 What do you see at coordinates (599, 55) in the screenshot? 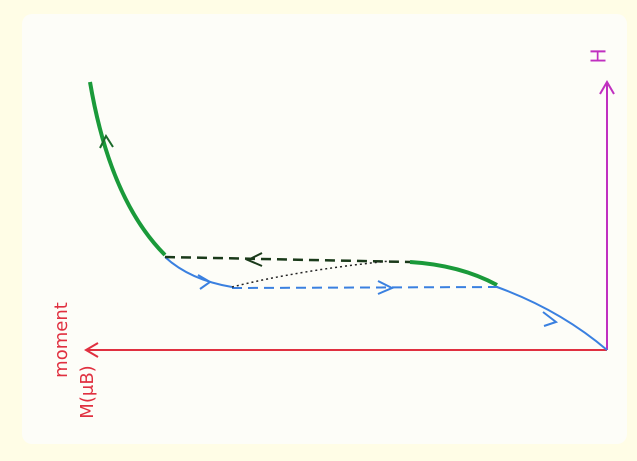
I see `field-label: H` at bounding box center [599, 55].